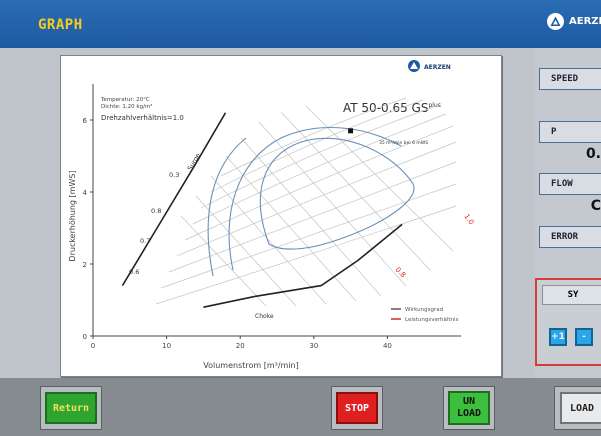 This screenshot has width=601, height=436. What do you see at coordinates (93, 346) in the screenshot?
I see `x-tick-label-0: 0` at bounding box center [93, 346].